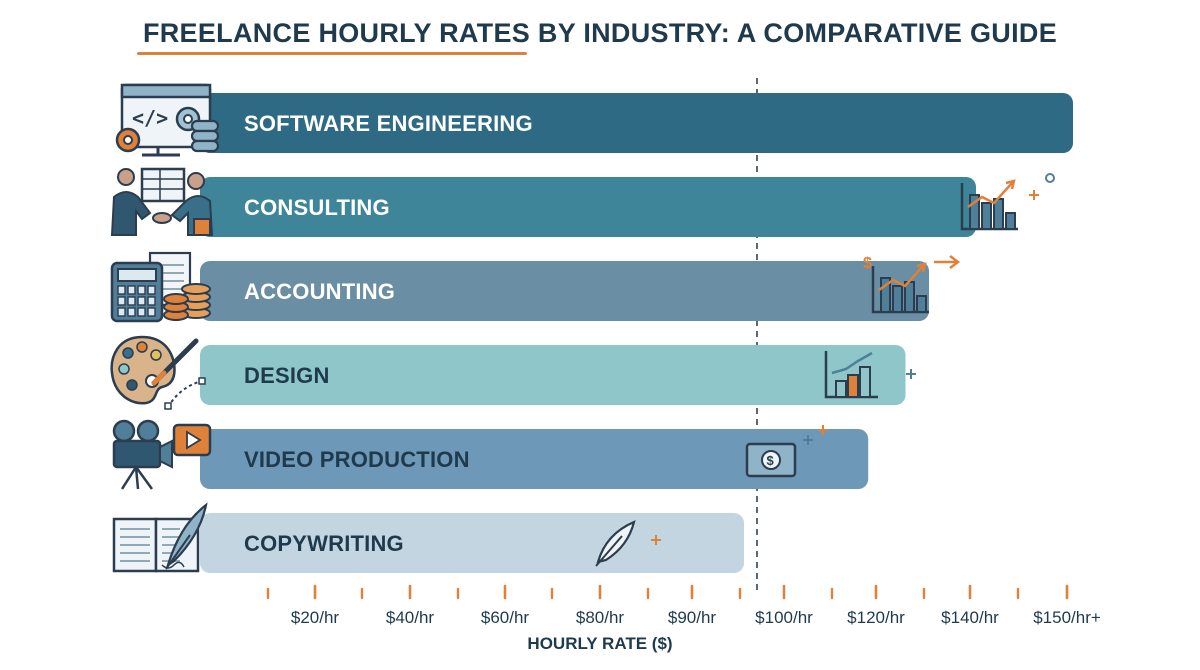 The width and height of the screenshot is (1200, 670). Describe the element at coordinates (692, 617) in the screenshot. I see `x-tick-label: $90/hr` at that location.